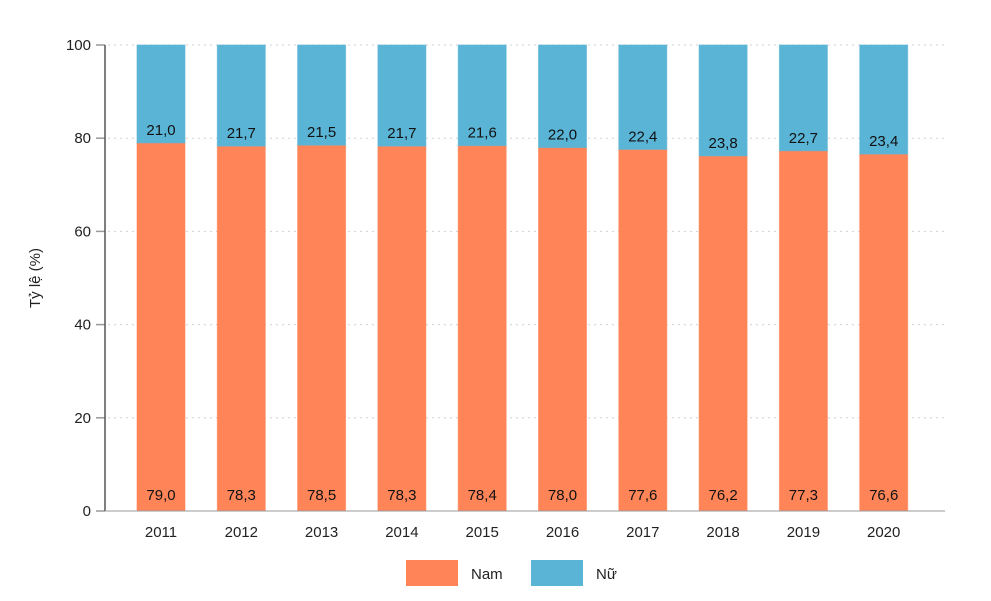 This screenshot has height=601, width=991. Describe the element at coordinates (482, 495) in the screenshot. I see `data-label: 78,4` at that location.